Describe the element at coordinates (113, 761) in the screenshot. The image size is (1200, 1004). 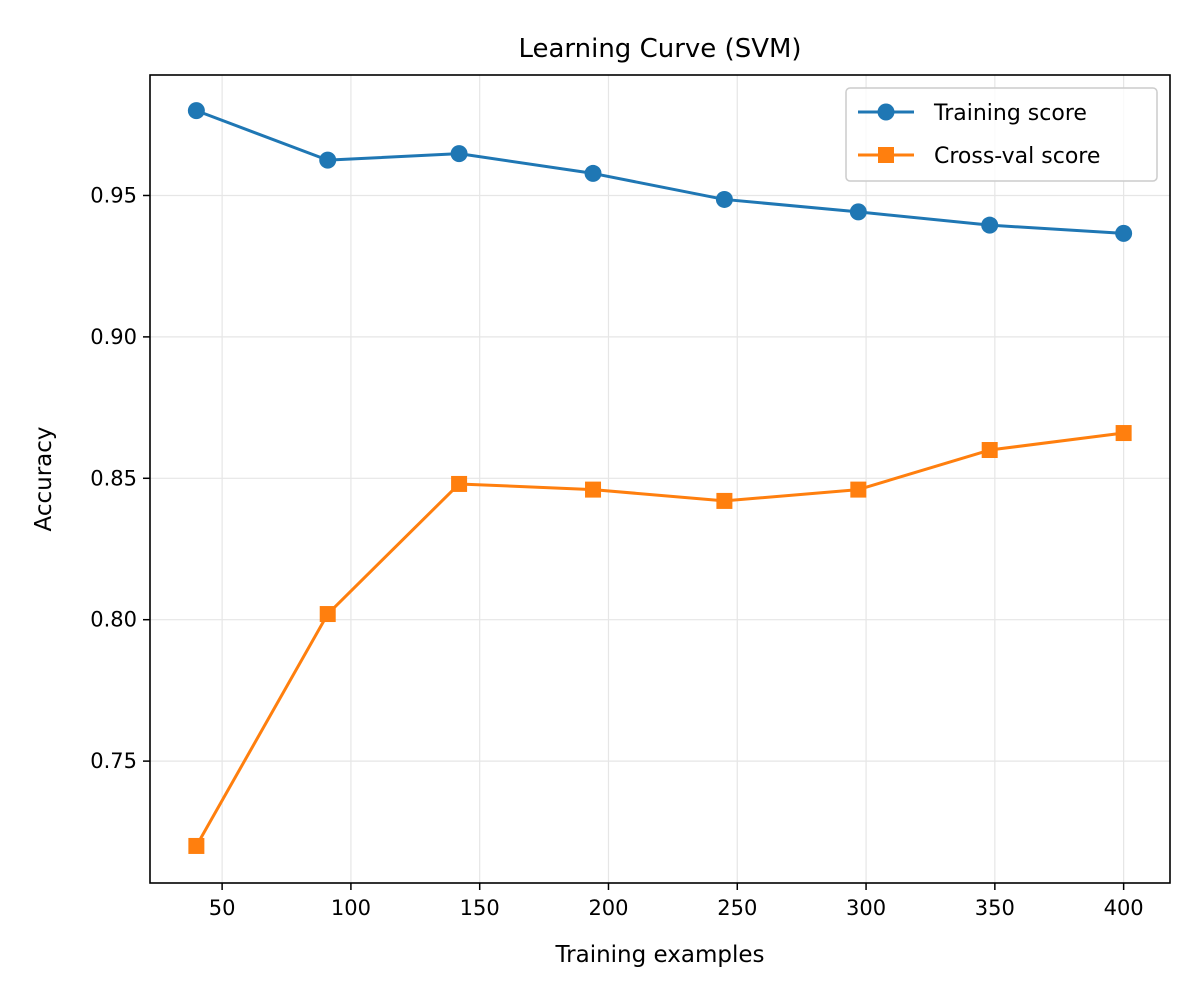
I see `y-tick-label: 0.75` at that location.